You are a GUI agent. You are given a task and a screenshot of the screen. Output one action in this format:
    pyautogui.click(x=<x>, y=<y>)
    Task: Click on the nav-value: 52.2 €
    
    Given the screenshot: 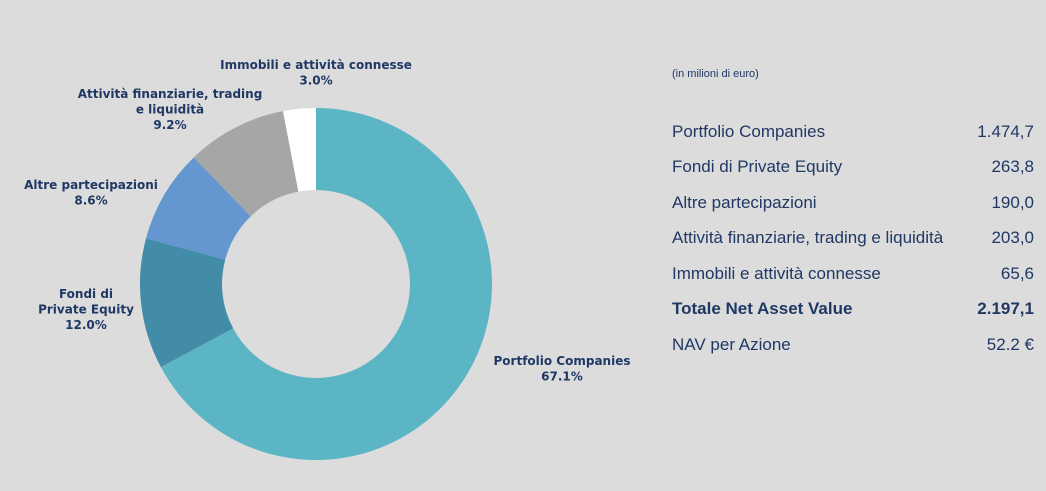 What is the action you would take?
    pyautogui.click(x=1010, y=344)
    